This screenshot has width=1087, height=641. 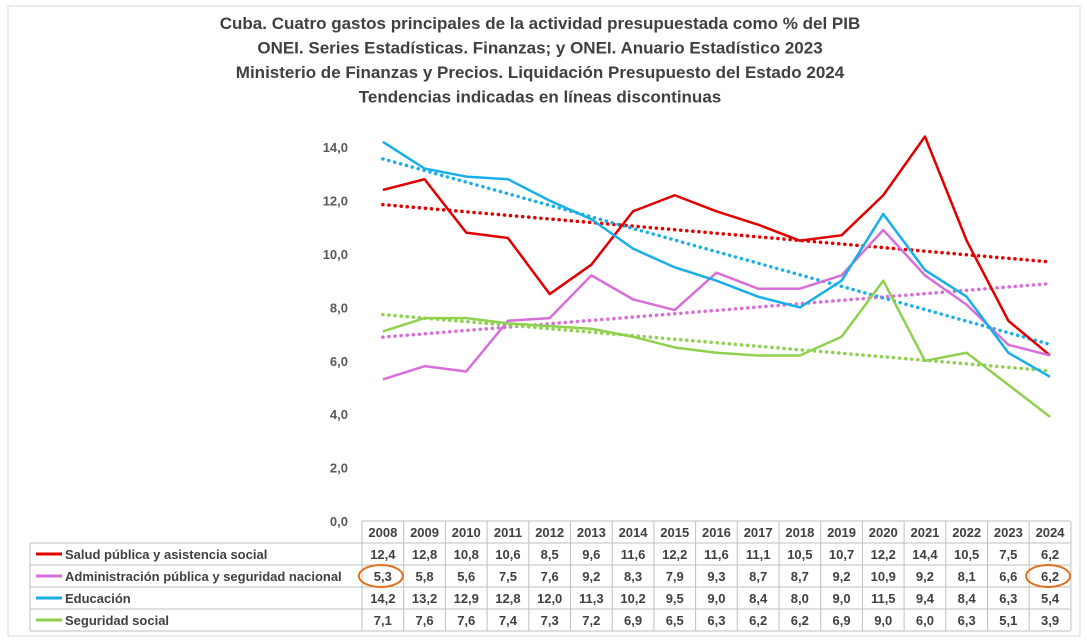 I want to click on data-label: 12,4, so click(x=383, y=554).